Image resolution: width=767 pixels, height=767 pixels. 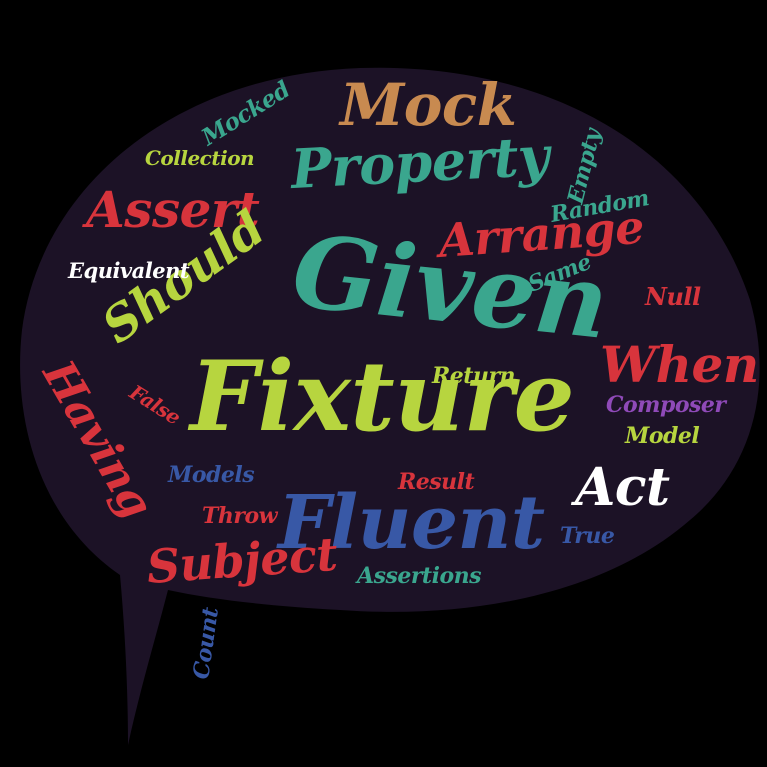 I want to click on word-result: Result, so click(x=436, y=482).